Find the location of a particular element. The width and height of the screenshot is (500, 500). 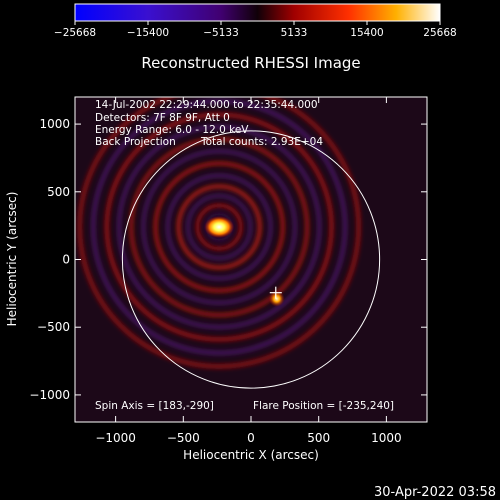

y-tick-label: −500 is located at coordinates (53, 327).